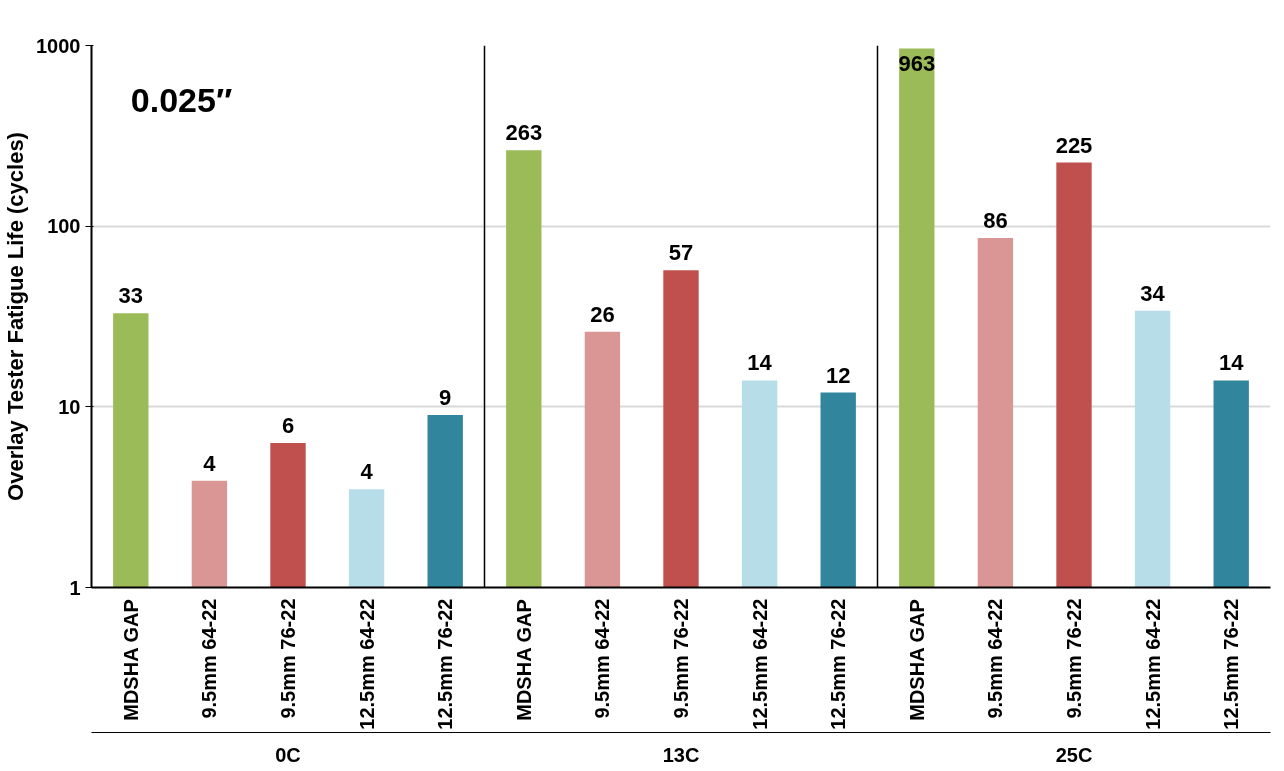 The height and width of the screenshot is (771, 1284). Describe the element at coordinates (1153, 293) in the screenshot. I see `data-label: 34` at that location.